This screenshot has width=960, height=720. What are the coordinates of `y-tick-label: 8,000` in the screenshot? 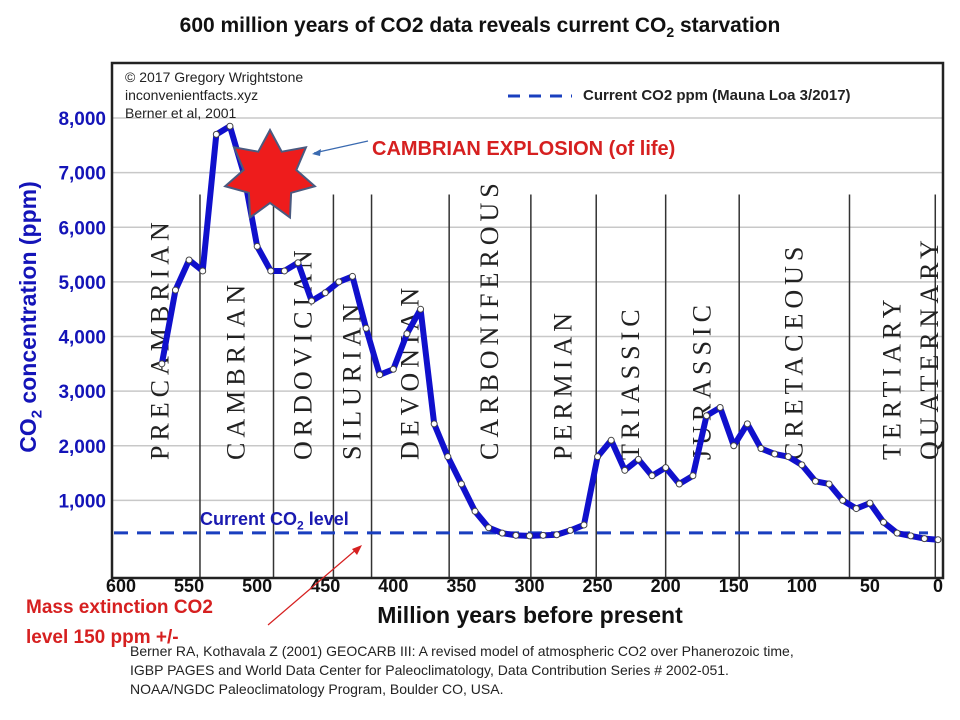 It's located at (82, 119).